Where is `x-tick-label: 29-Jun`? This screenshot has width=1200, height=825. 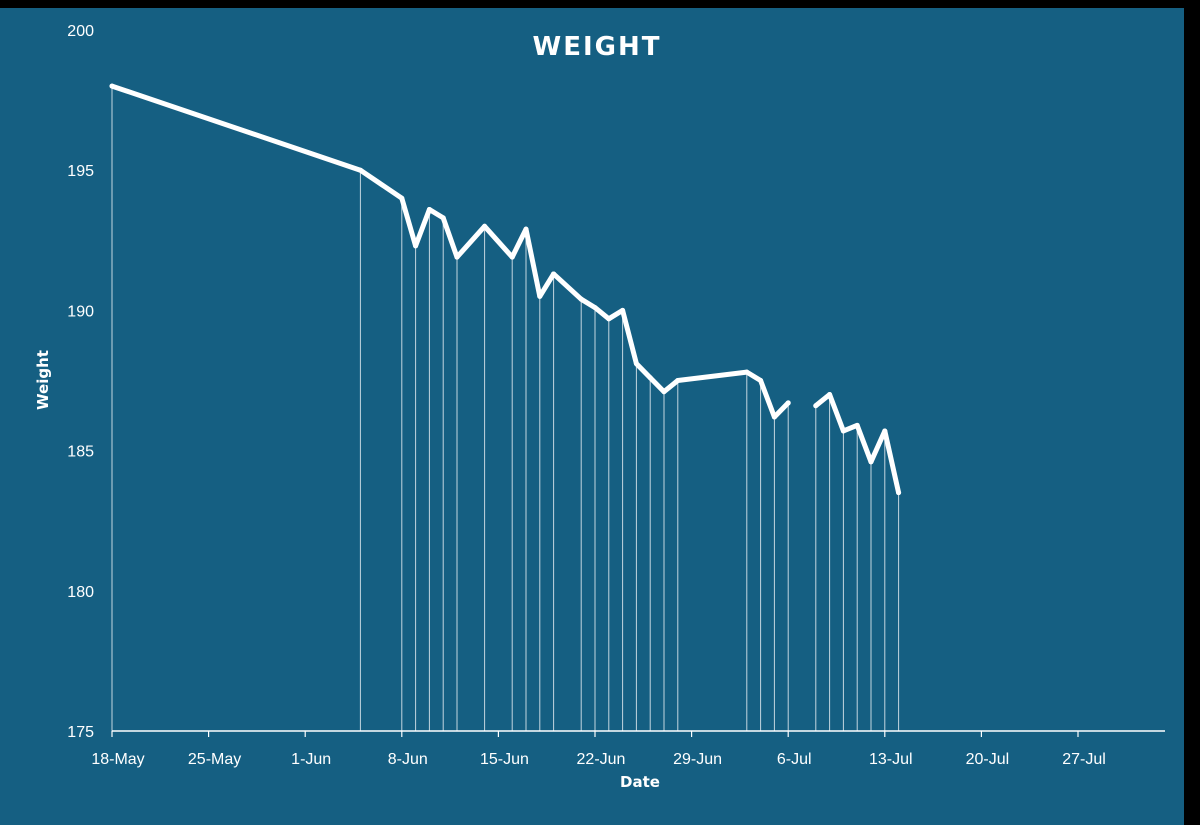
x-tick-label: 29-Jun is located at coordinates (697, 759).